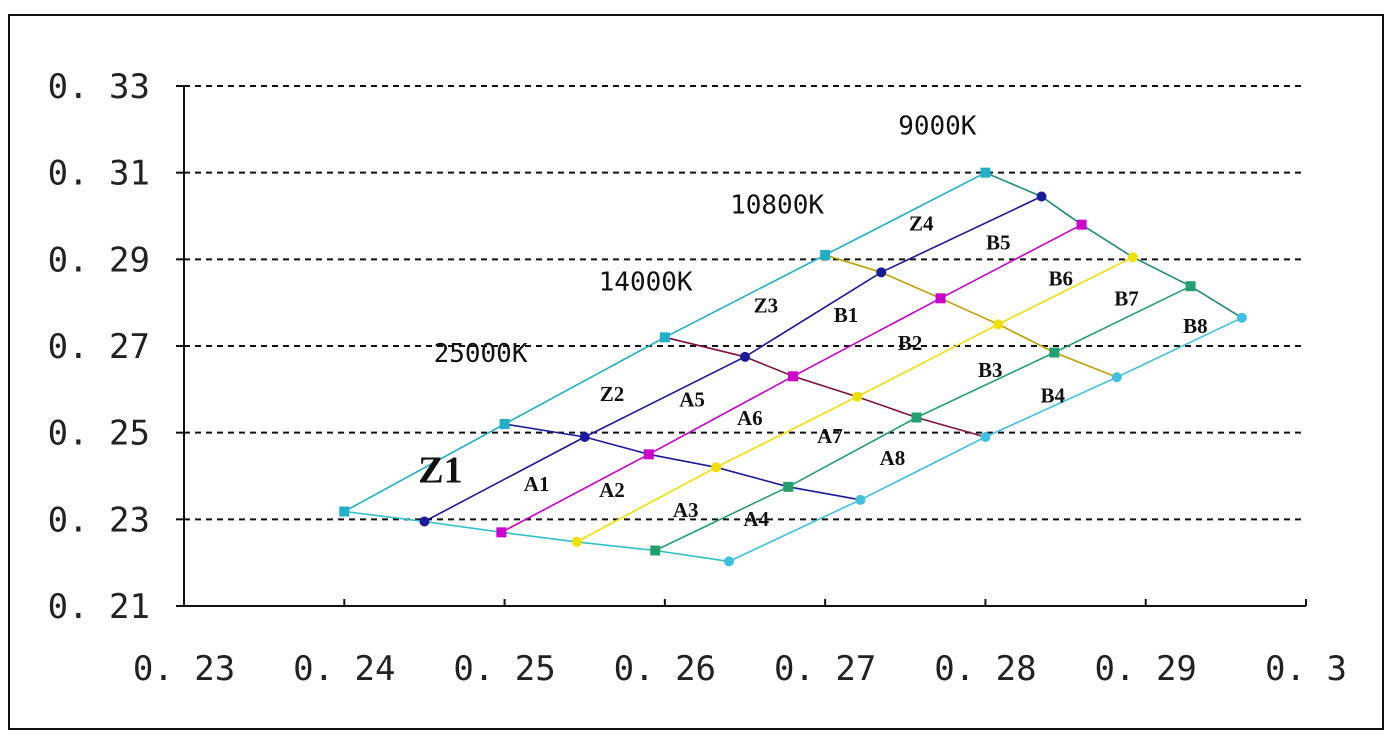 Image resolution: width=1391 pixels, height=736 pixels. Describe the element at coordinates (998, 242) in the screenshot. I see `region-label-16: B5` at that location.